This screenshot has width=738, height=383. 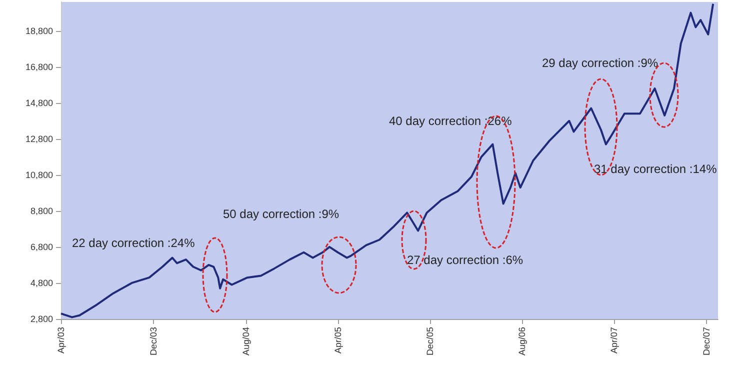 What do you see at coordinates (153, 341) in the screenshot?
I see `x-tick-label: Dec/03` at bounding box center [153, 341].